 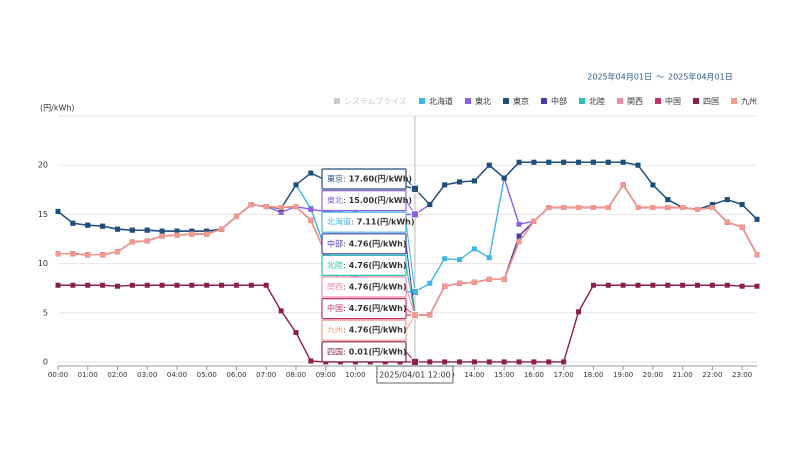 I want to click on tooltip-item: 四国:0.01(円/kWh), so click(x=364, y=352).